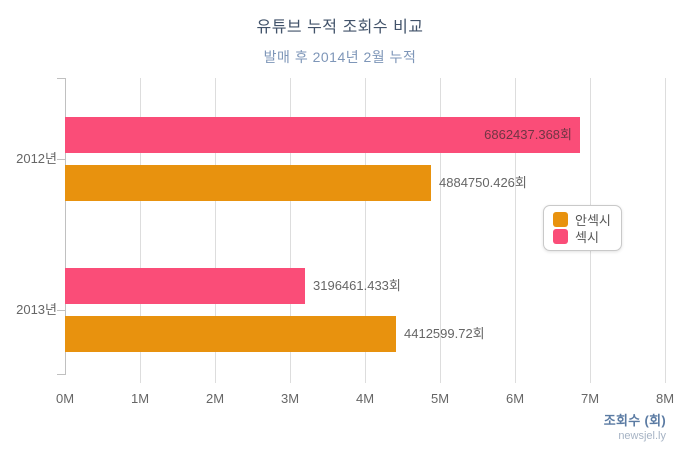 The height and width of the screenshot is (453, 680). Describe the element at coordinates (444, 333) in the screenshot. I see `bar-value-label: 4412599.72회` at that location.